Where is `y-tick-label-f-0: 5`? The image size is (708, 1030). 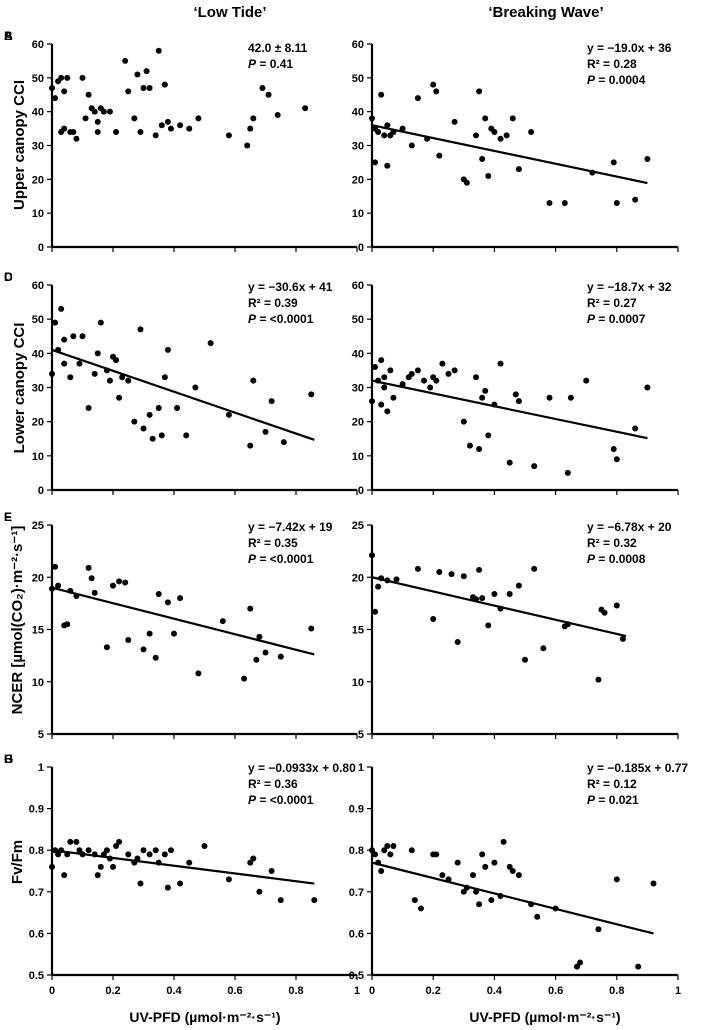
y-tick-label-f-0: 5 is located at coordinates (361, 735).